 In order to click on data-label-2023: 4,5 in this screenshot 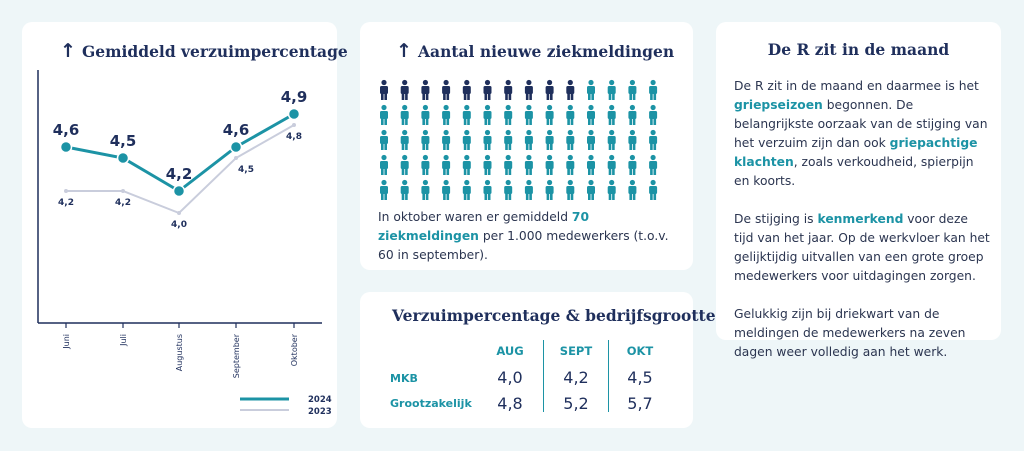, I will do `click(246, 170)`.